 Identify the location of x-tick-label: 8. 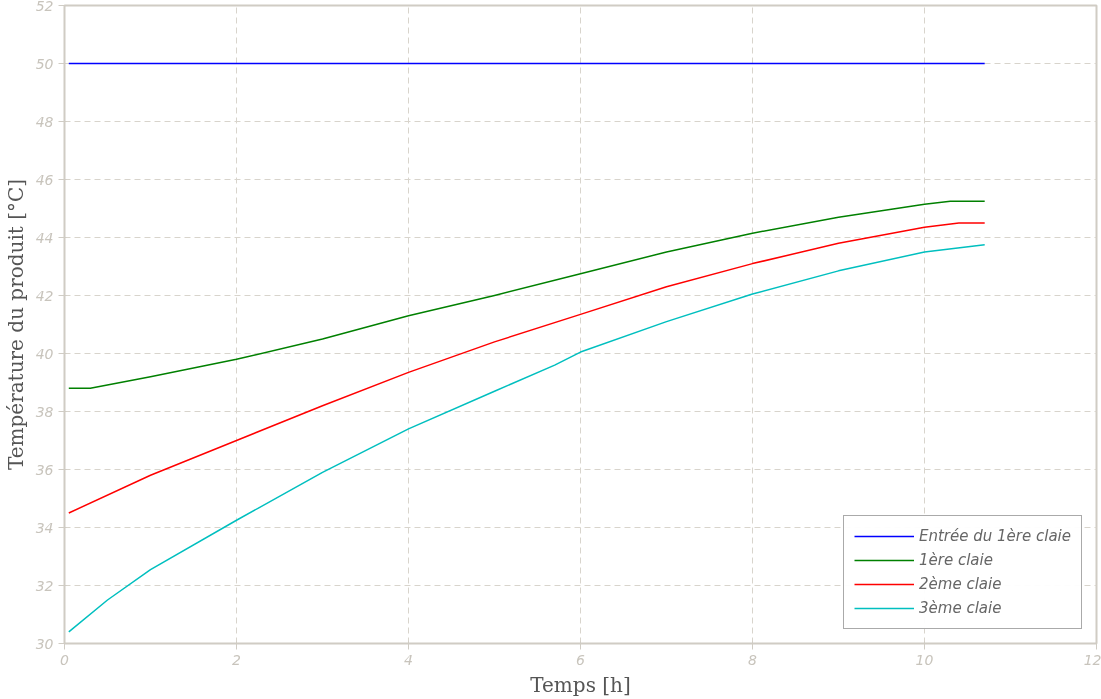
(753, 659).